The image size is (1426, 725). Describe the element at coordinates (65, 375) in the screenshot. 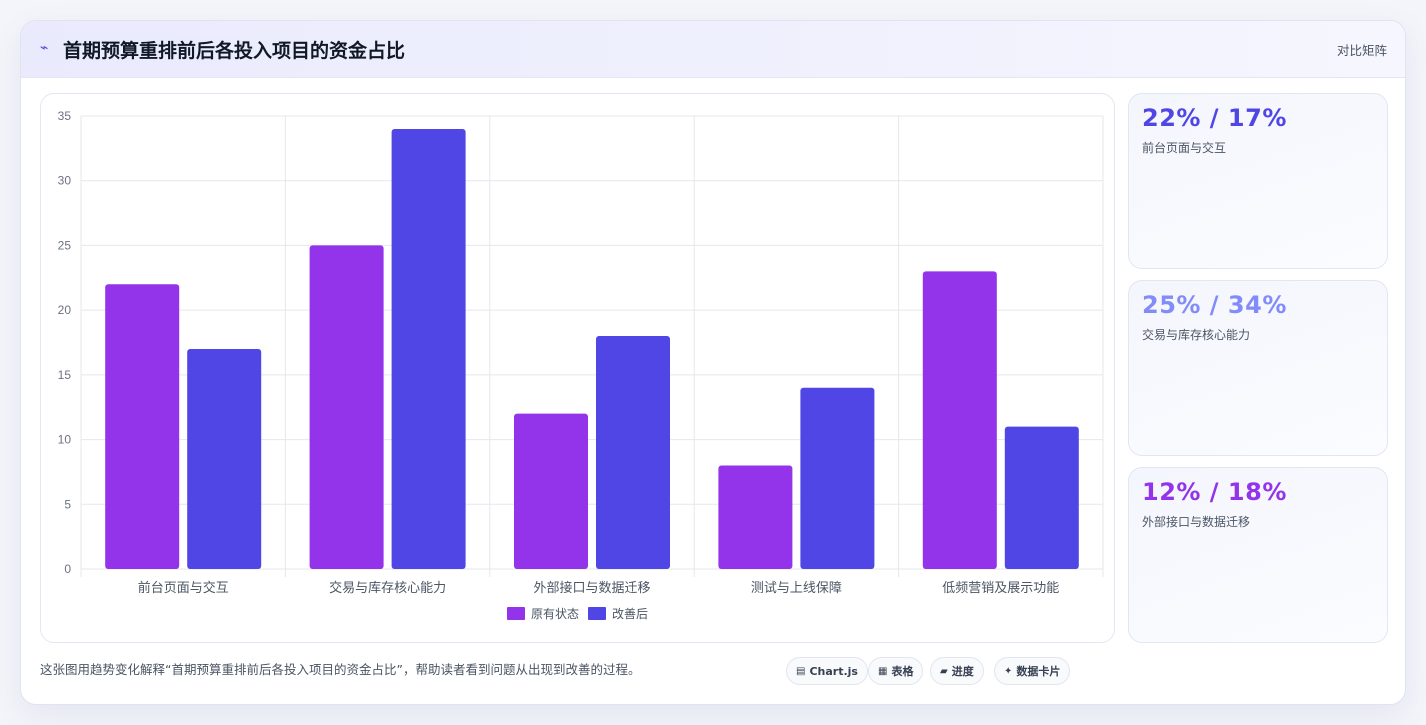

I see `y-tick-label: 15` at that location.